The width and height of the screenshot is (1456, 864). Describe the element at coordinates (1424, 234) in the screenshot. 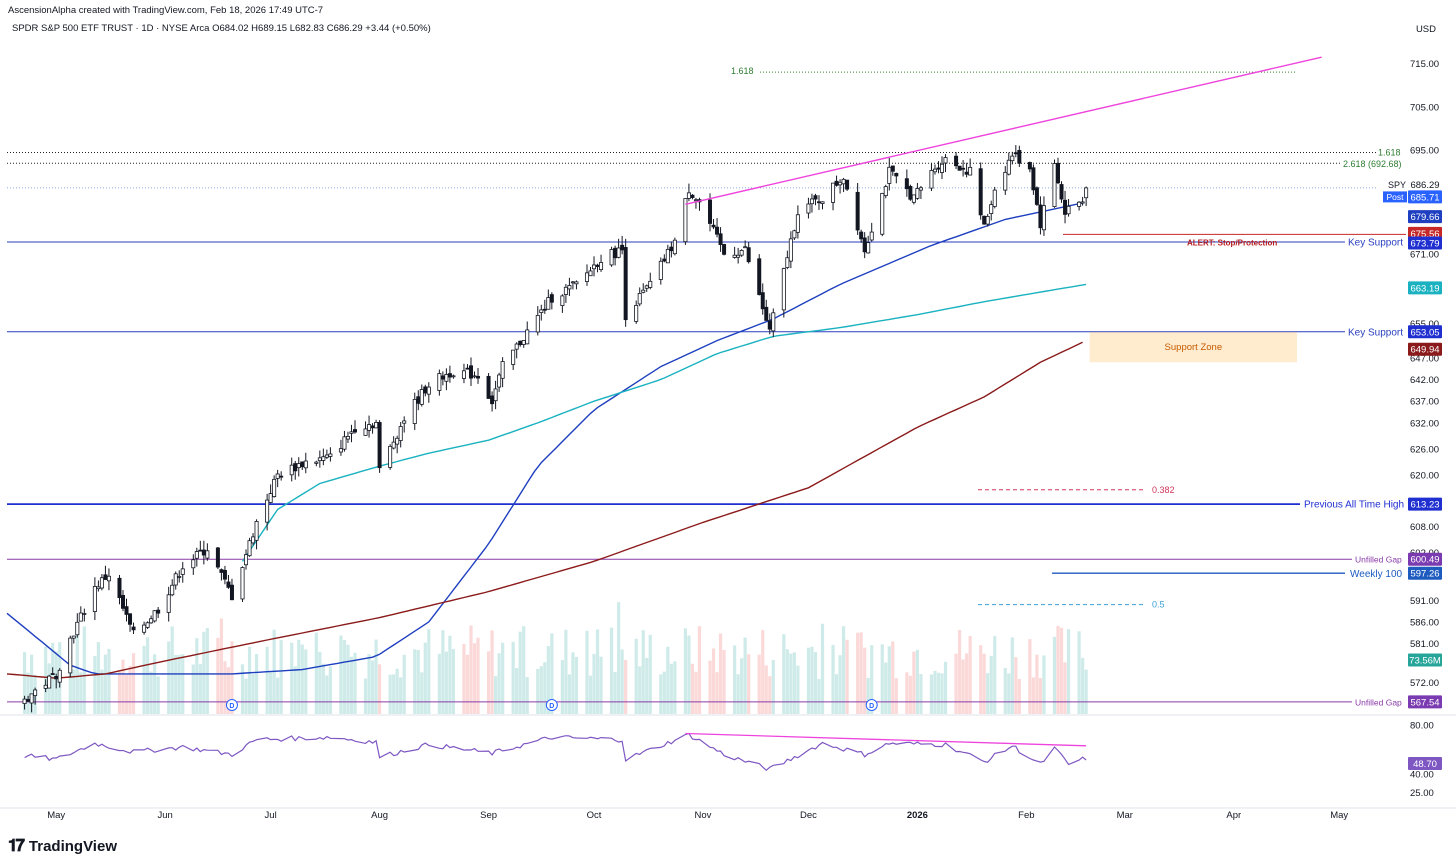

I see `alert-badge: 675.56` at that location.